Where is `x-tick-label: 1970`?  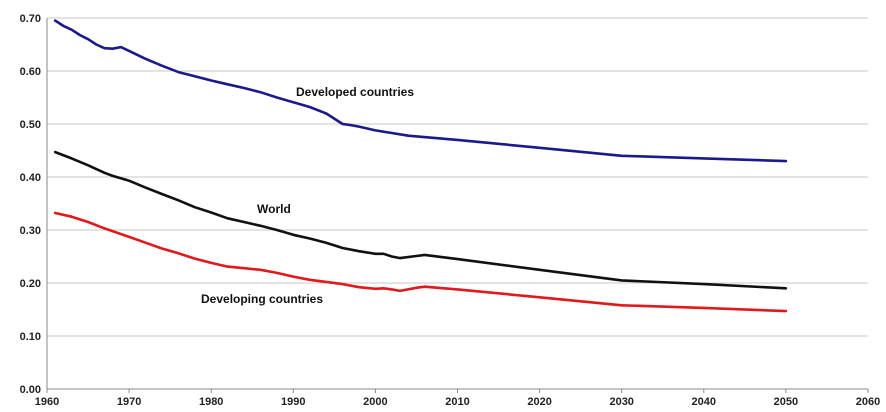 x-tick-label: 1970 is located at coordinates (129, 402).